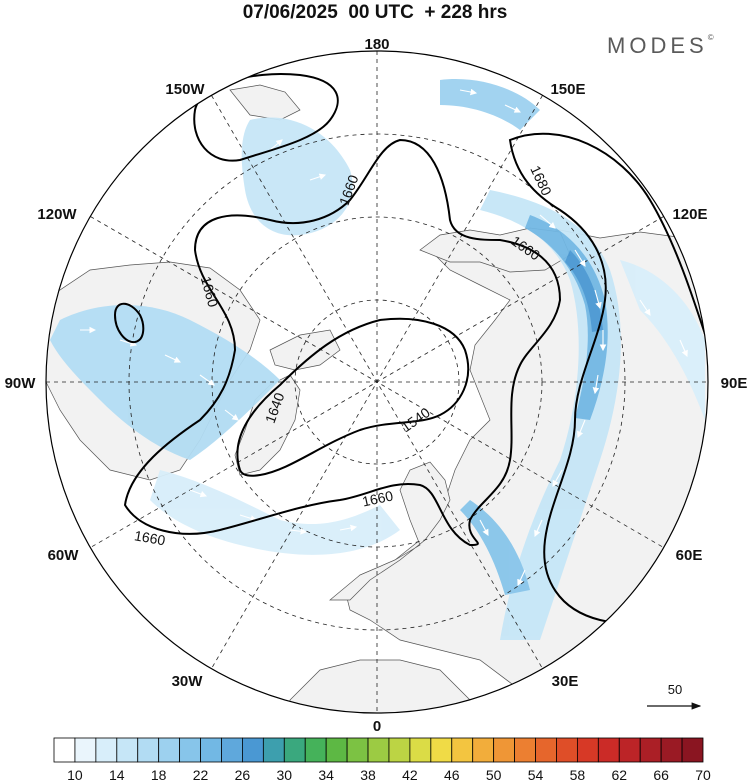 The width and height of the screenshot is (750, 782). Describe the element at coordinates (275, 512) in the screenshot. I see `jet-streak-atlantic` at that location.